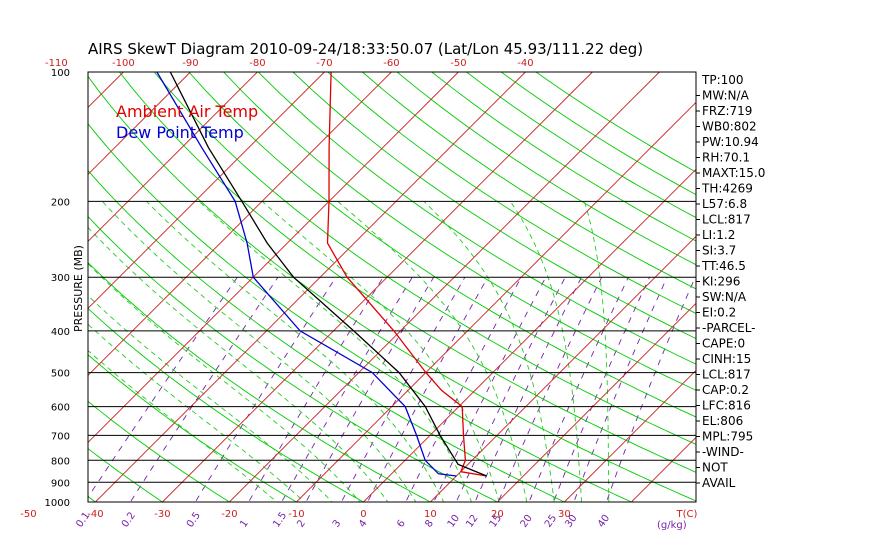  What do you see at coordinates (363, 524) in the screenshot?
I see `mixing-ratio-tick-label: 4` at bounding box center [363, 524].